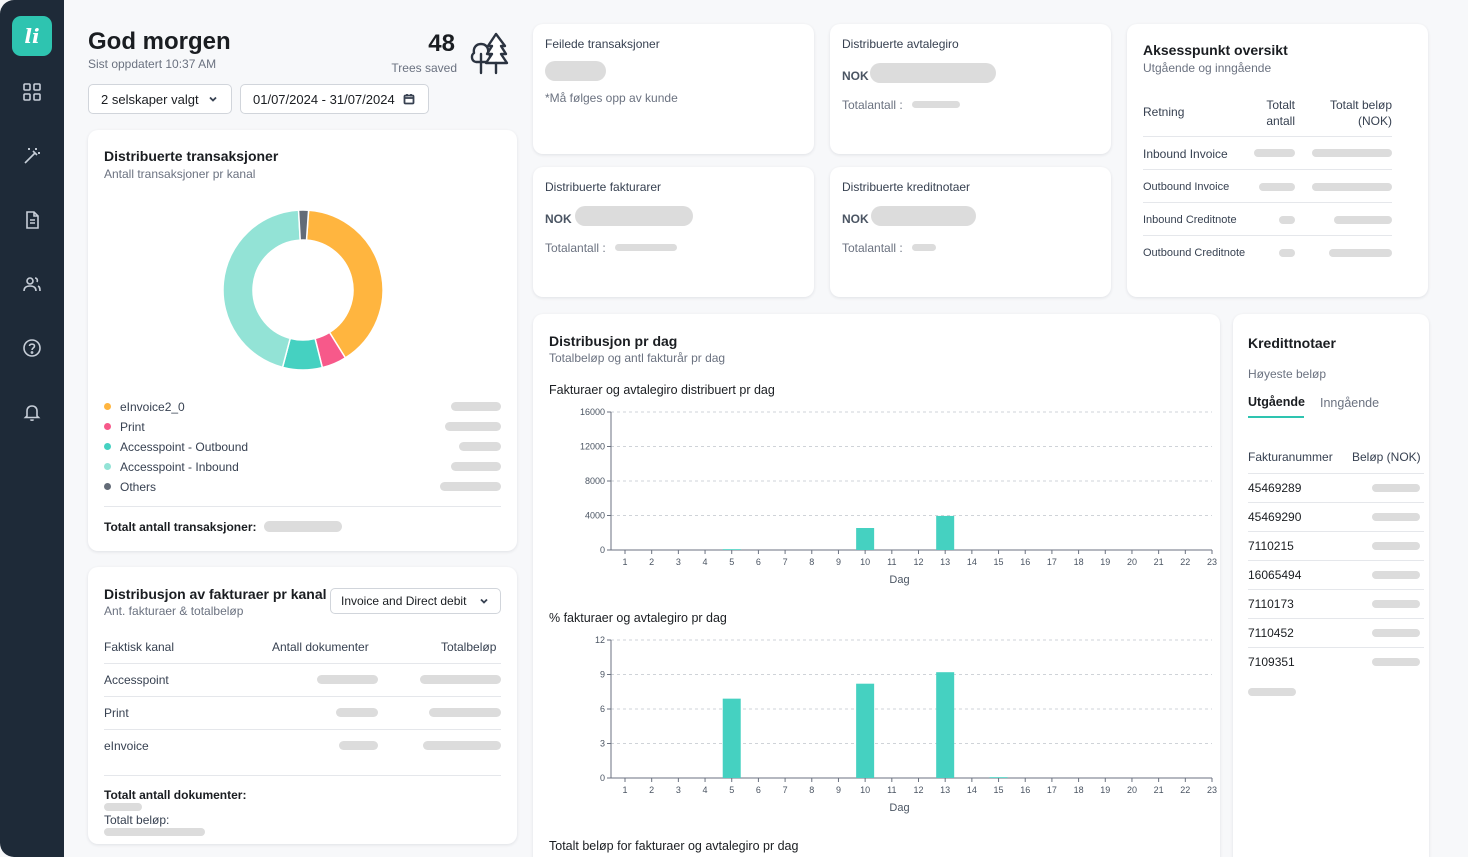 The height and width of the screenshot is (857, 1468). I want to click on credit-note-number: 7110215, so click(1271, 546).